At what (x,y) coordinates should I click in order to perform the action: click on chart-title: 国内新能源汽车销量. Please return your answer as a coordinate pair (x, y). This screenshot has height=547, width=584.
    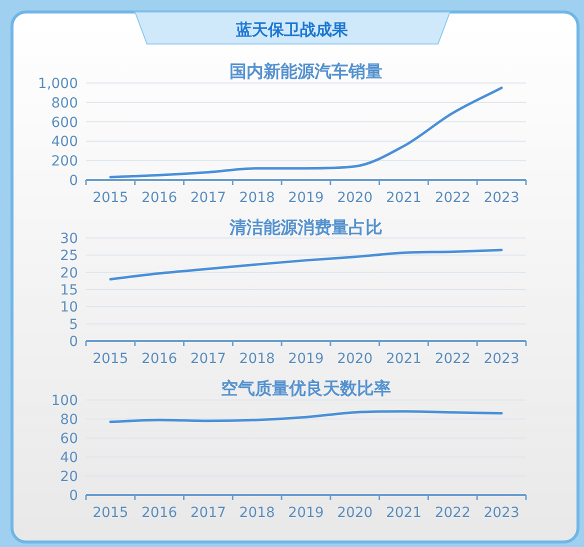
    Looking at the image, I should click on (306, 72).